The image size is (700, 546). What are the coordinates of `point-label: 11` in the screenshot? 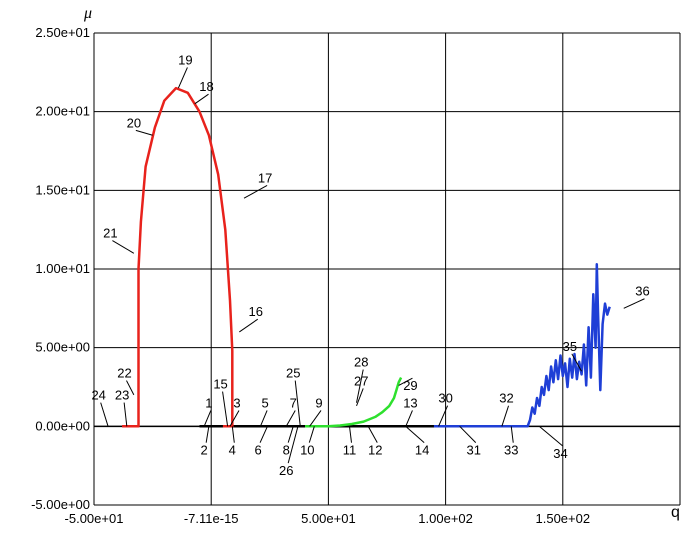 It's located at (350, 450).